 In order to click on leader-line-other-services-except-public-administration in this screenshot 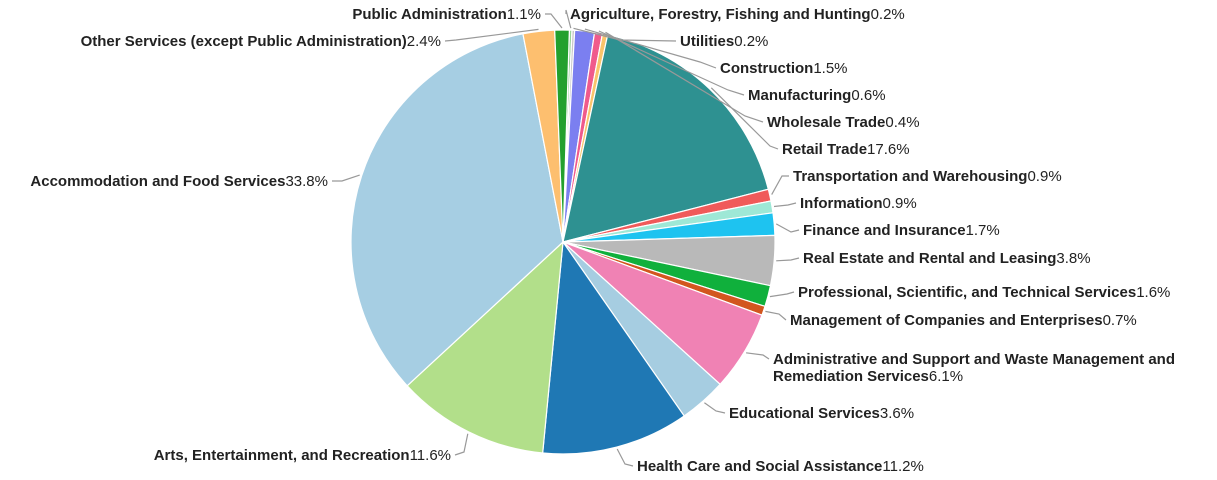, I will do `click(491, 35)`.